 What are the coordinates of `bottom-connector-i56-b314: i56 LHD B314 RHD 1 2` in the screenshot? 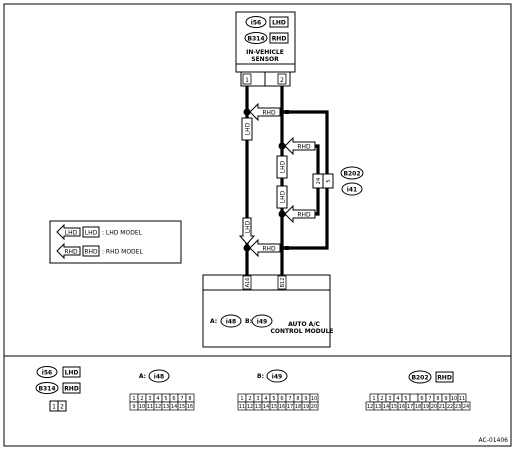 It's located at (58, 389).